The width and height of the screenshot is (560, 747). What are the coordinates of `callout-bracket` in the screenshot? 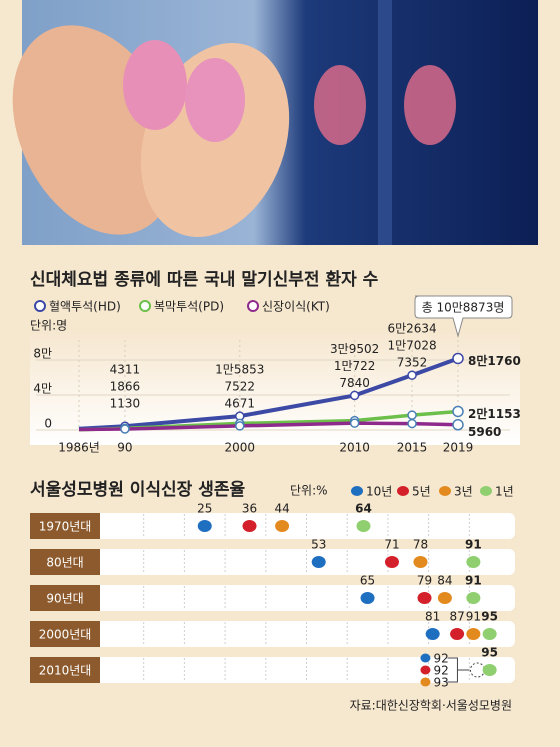 It's located at (458, 670).